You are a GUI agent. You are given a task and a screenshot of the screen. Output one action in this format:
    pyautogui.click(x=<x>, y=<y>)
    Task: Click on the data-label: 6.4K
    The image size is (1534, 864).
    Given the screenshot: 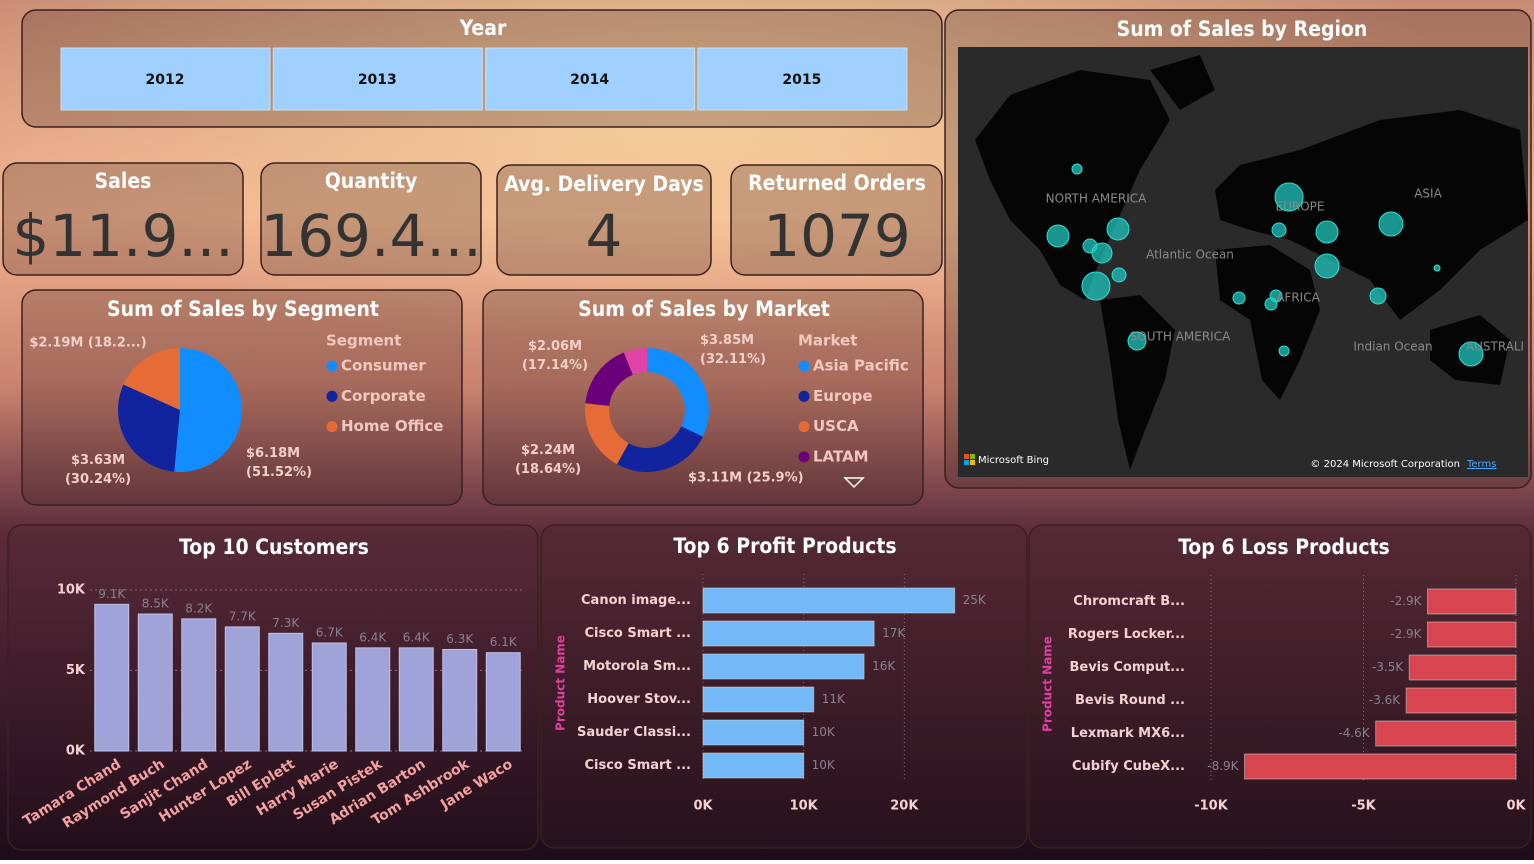 What is the action you would take?
    pyautogui.click(x=417, y=637)
    